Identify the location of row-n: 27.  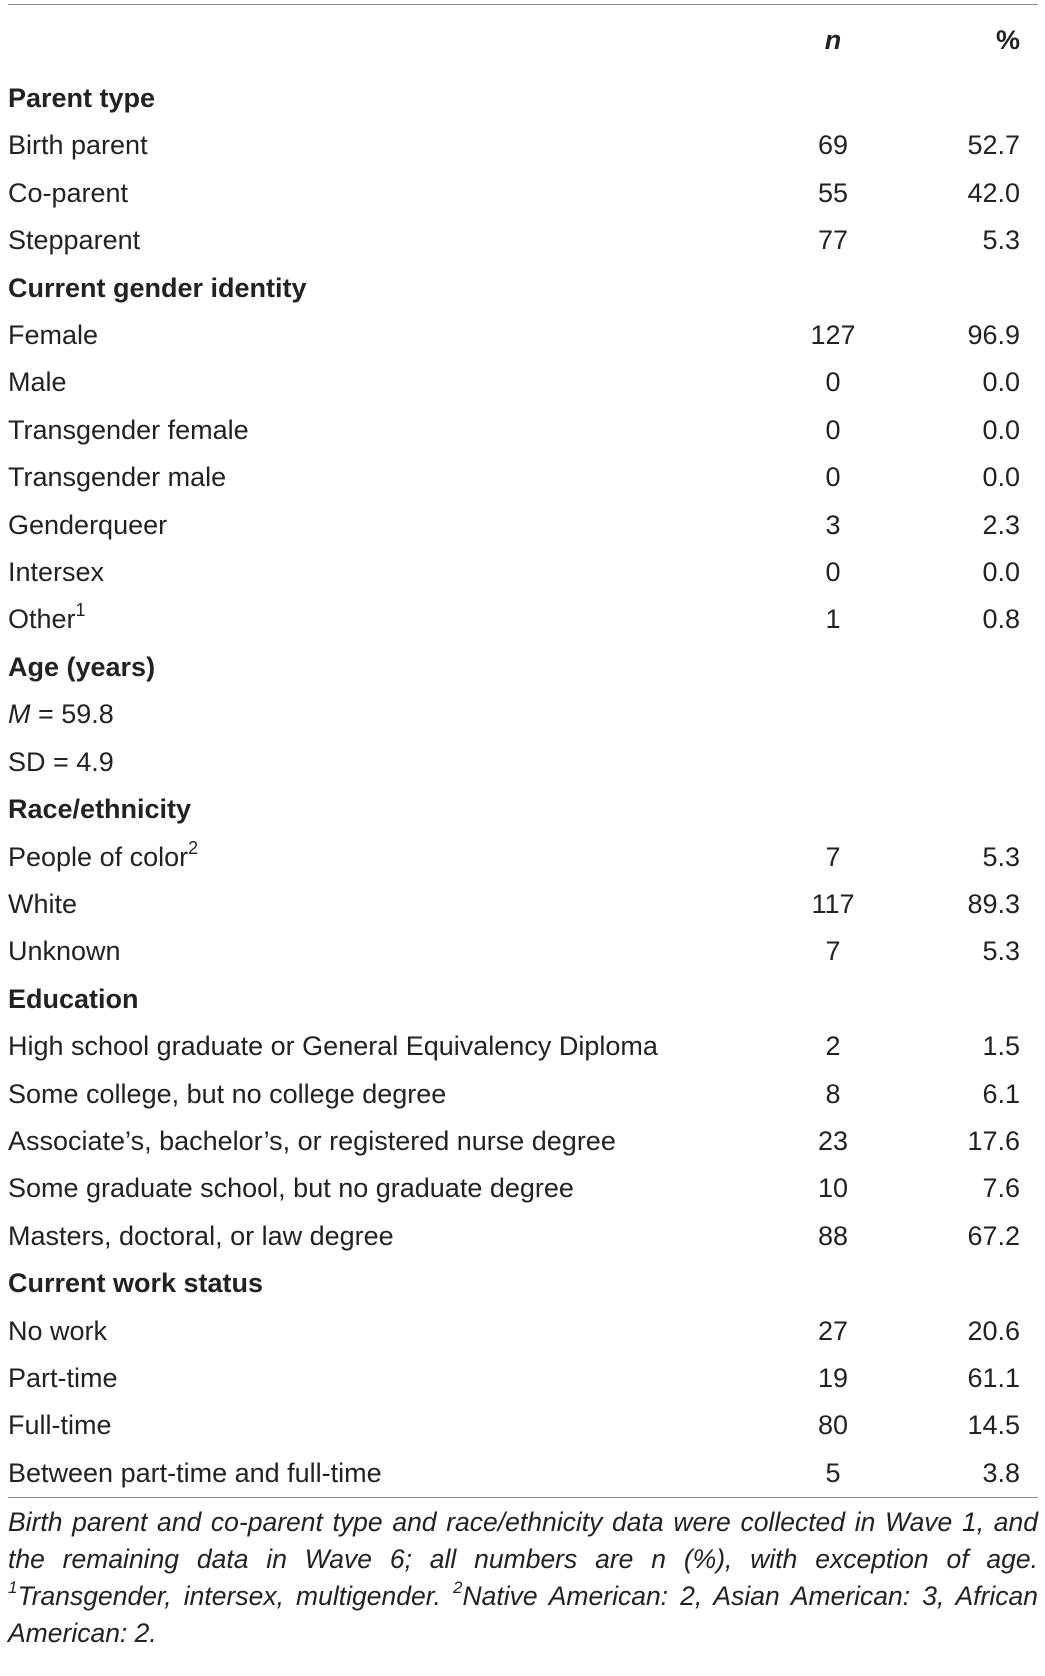
(833, 1330).